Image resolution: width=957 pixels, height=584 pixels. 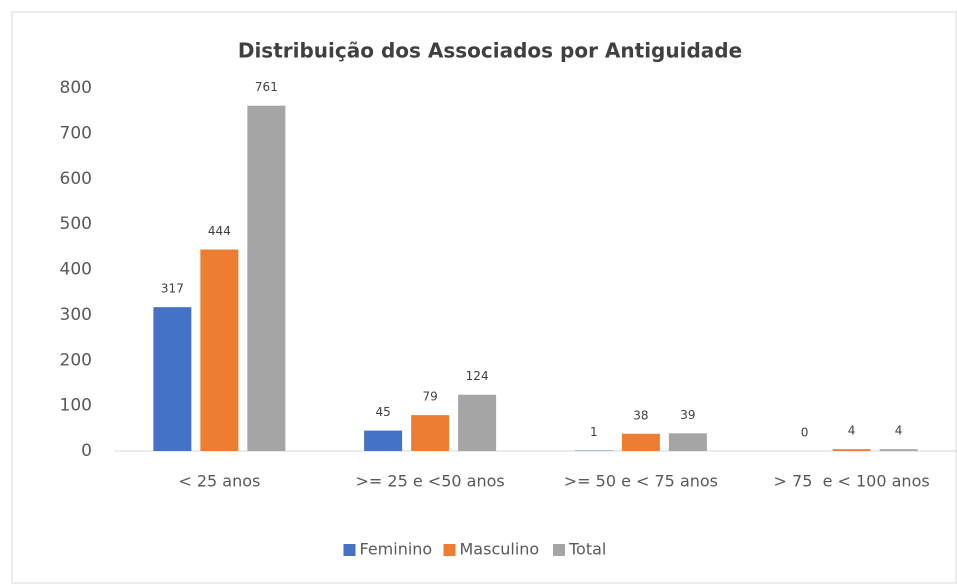 What do you see at coordinates (594, 432) in the screenshot?
I see `data-label: 1` at bounding box center [594, 432].